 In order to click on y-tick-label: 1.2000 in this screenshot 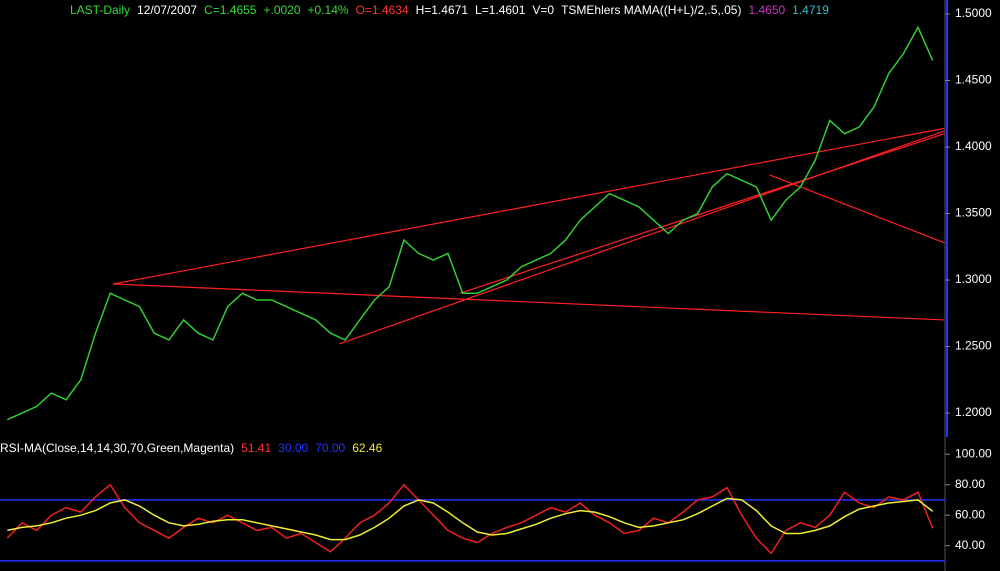, I will do `click(973, 412)`.